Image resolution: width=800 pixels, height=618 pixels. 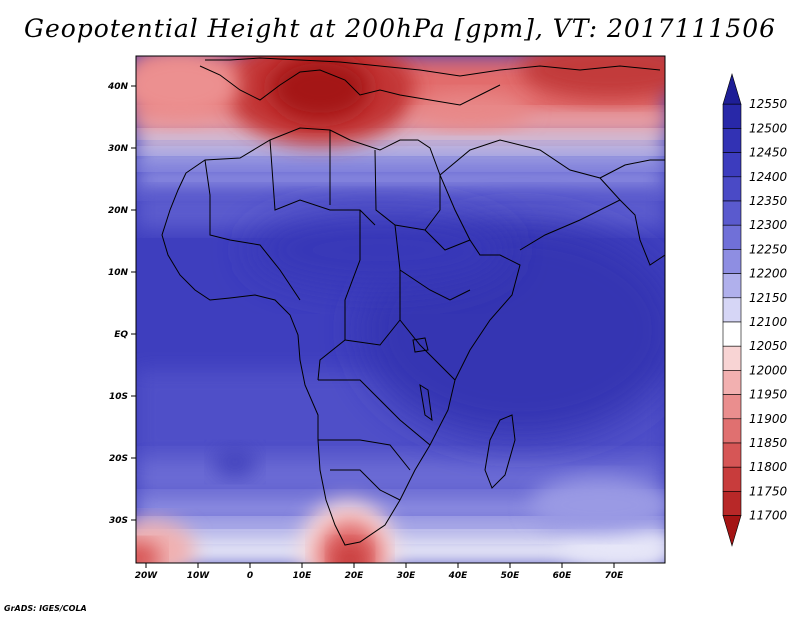 I want to click on colorbar-label: 12400, so click(x=768, y=177).